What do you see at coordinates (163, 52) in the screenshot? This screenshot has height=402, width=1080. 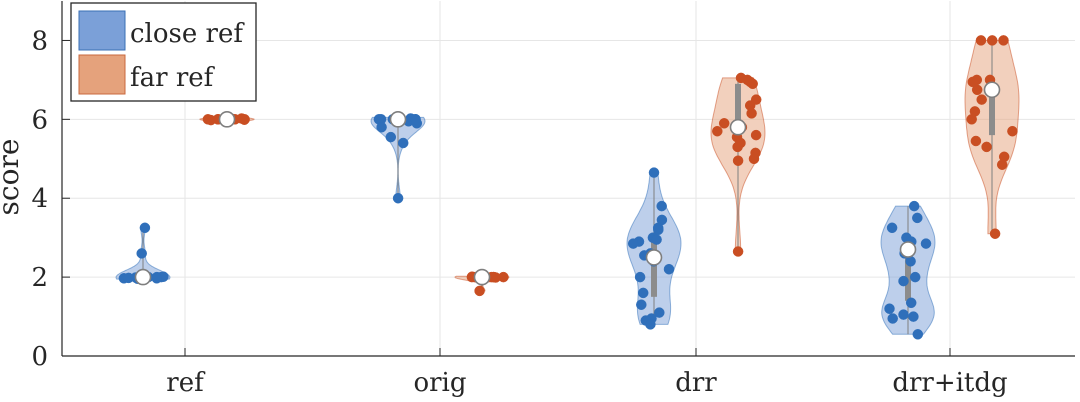 I see `legend: close ref far ref` at bounding box center [163, 52].